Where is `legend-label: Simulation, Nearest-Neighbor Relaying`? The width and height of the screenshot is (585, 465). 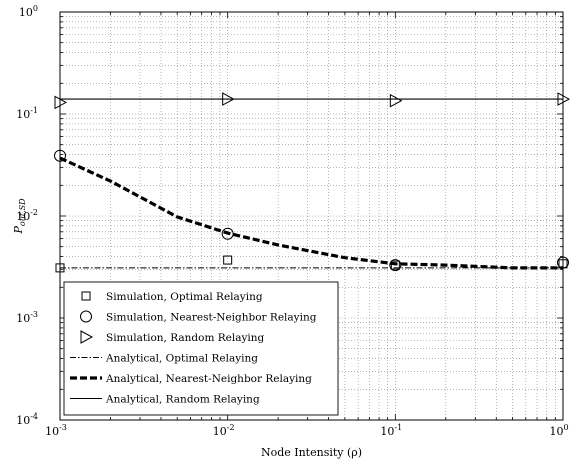
legend-label: Simulation, Nearest-Neighbor Relaying is located at coordinates (211, 318).